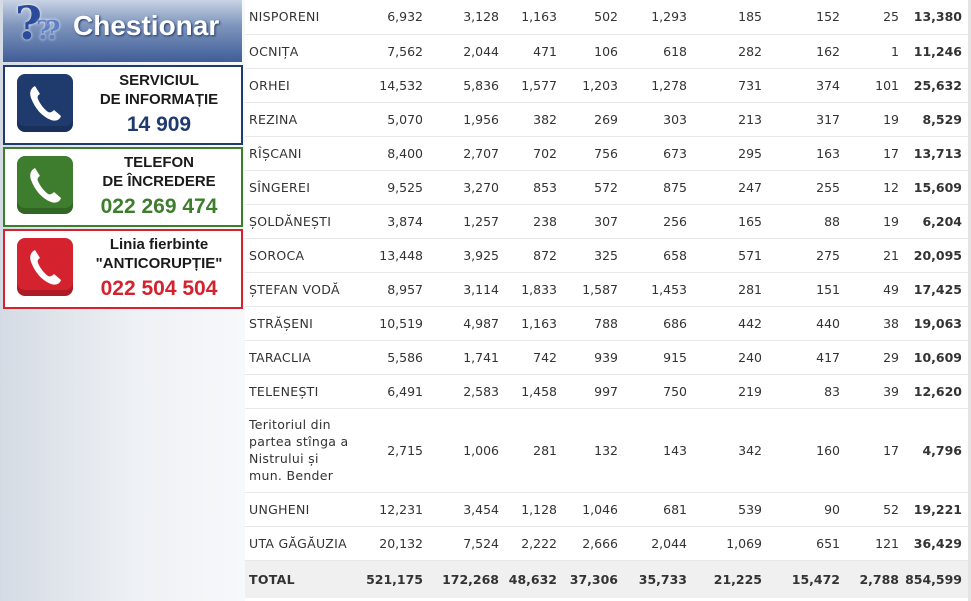 The width and height of the screenshot is (971, 601). I want to click on total-cell: 36,429, so click(936, 543).